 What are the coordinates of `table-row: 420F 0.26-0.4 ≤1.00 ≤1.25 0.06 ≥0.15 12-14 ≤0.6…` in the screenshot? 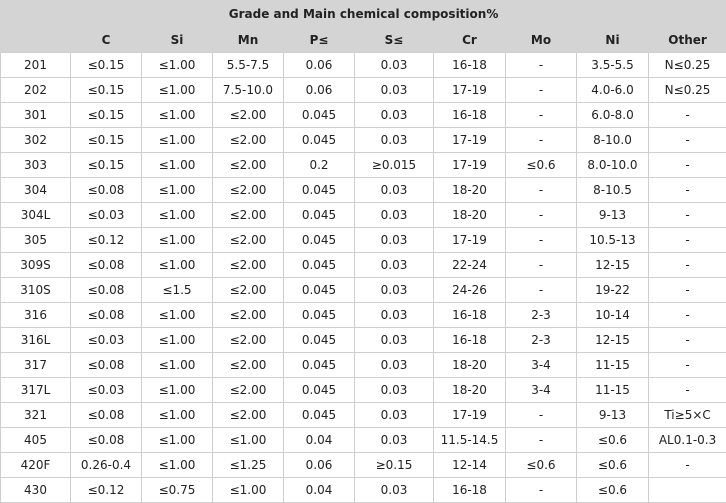 It's located at (363, 465).